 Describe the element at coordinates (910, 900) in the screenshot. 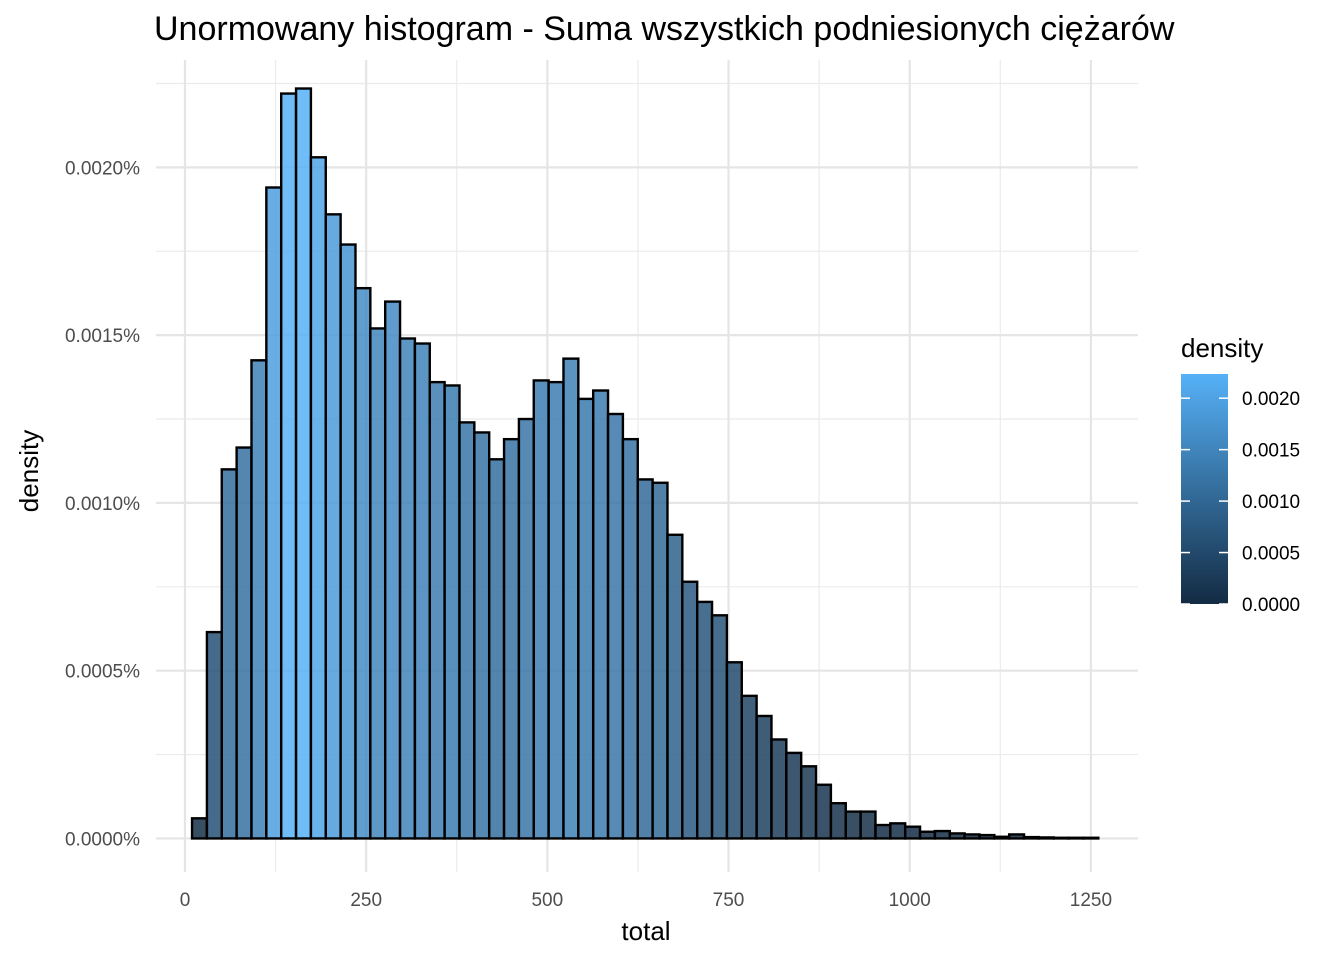

I see `x-tick-label: 1000` at that location.